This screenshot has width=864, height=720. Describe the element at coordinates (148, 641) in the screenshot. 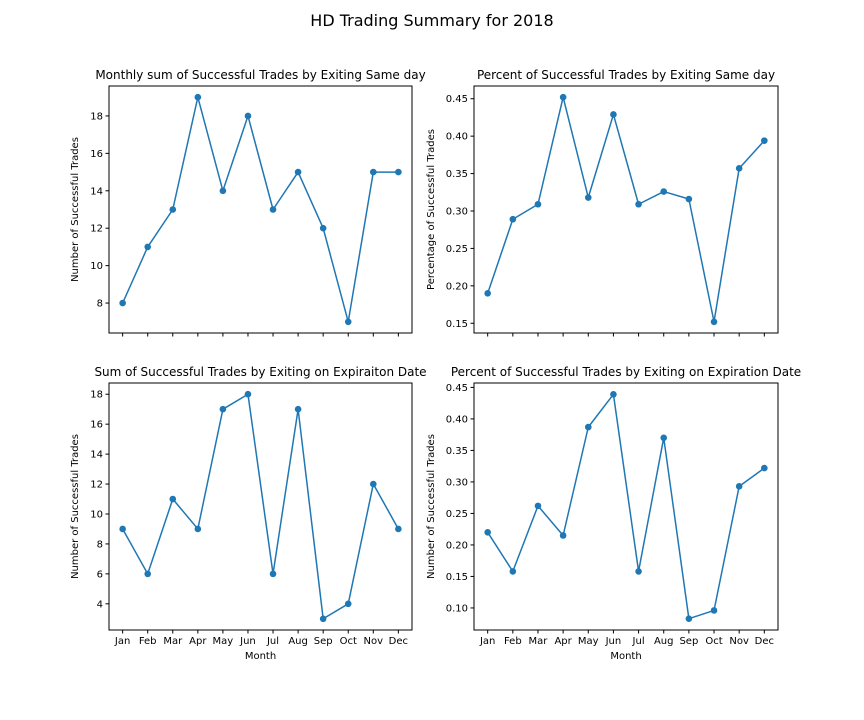

I see `x-tick-label: Feb` at that location.